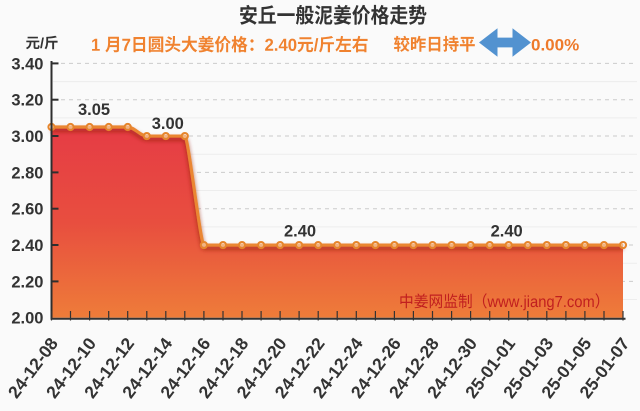 This screenshot has width=640, height=411. I want to click on svg-text: 2.20, so click(27, 282).